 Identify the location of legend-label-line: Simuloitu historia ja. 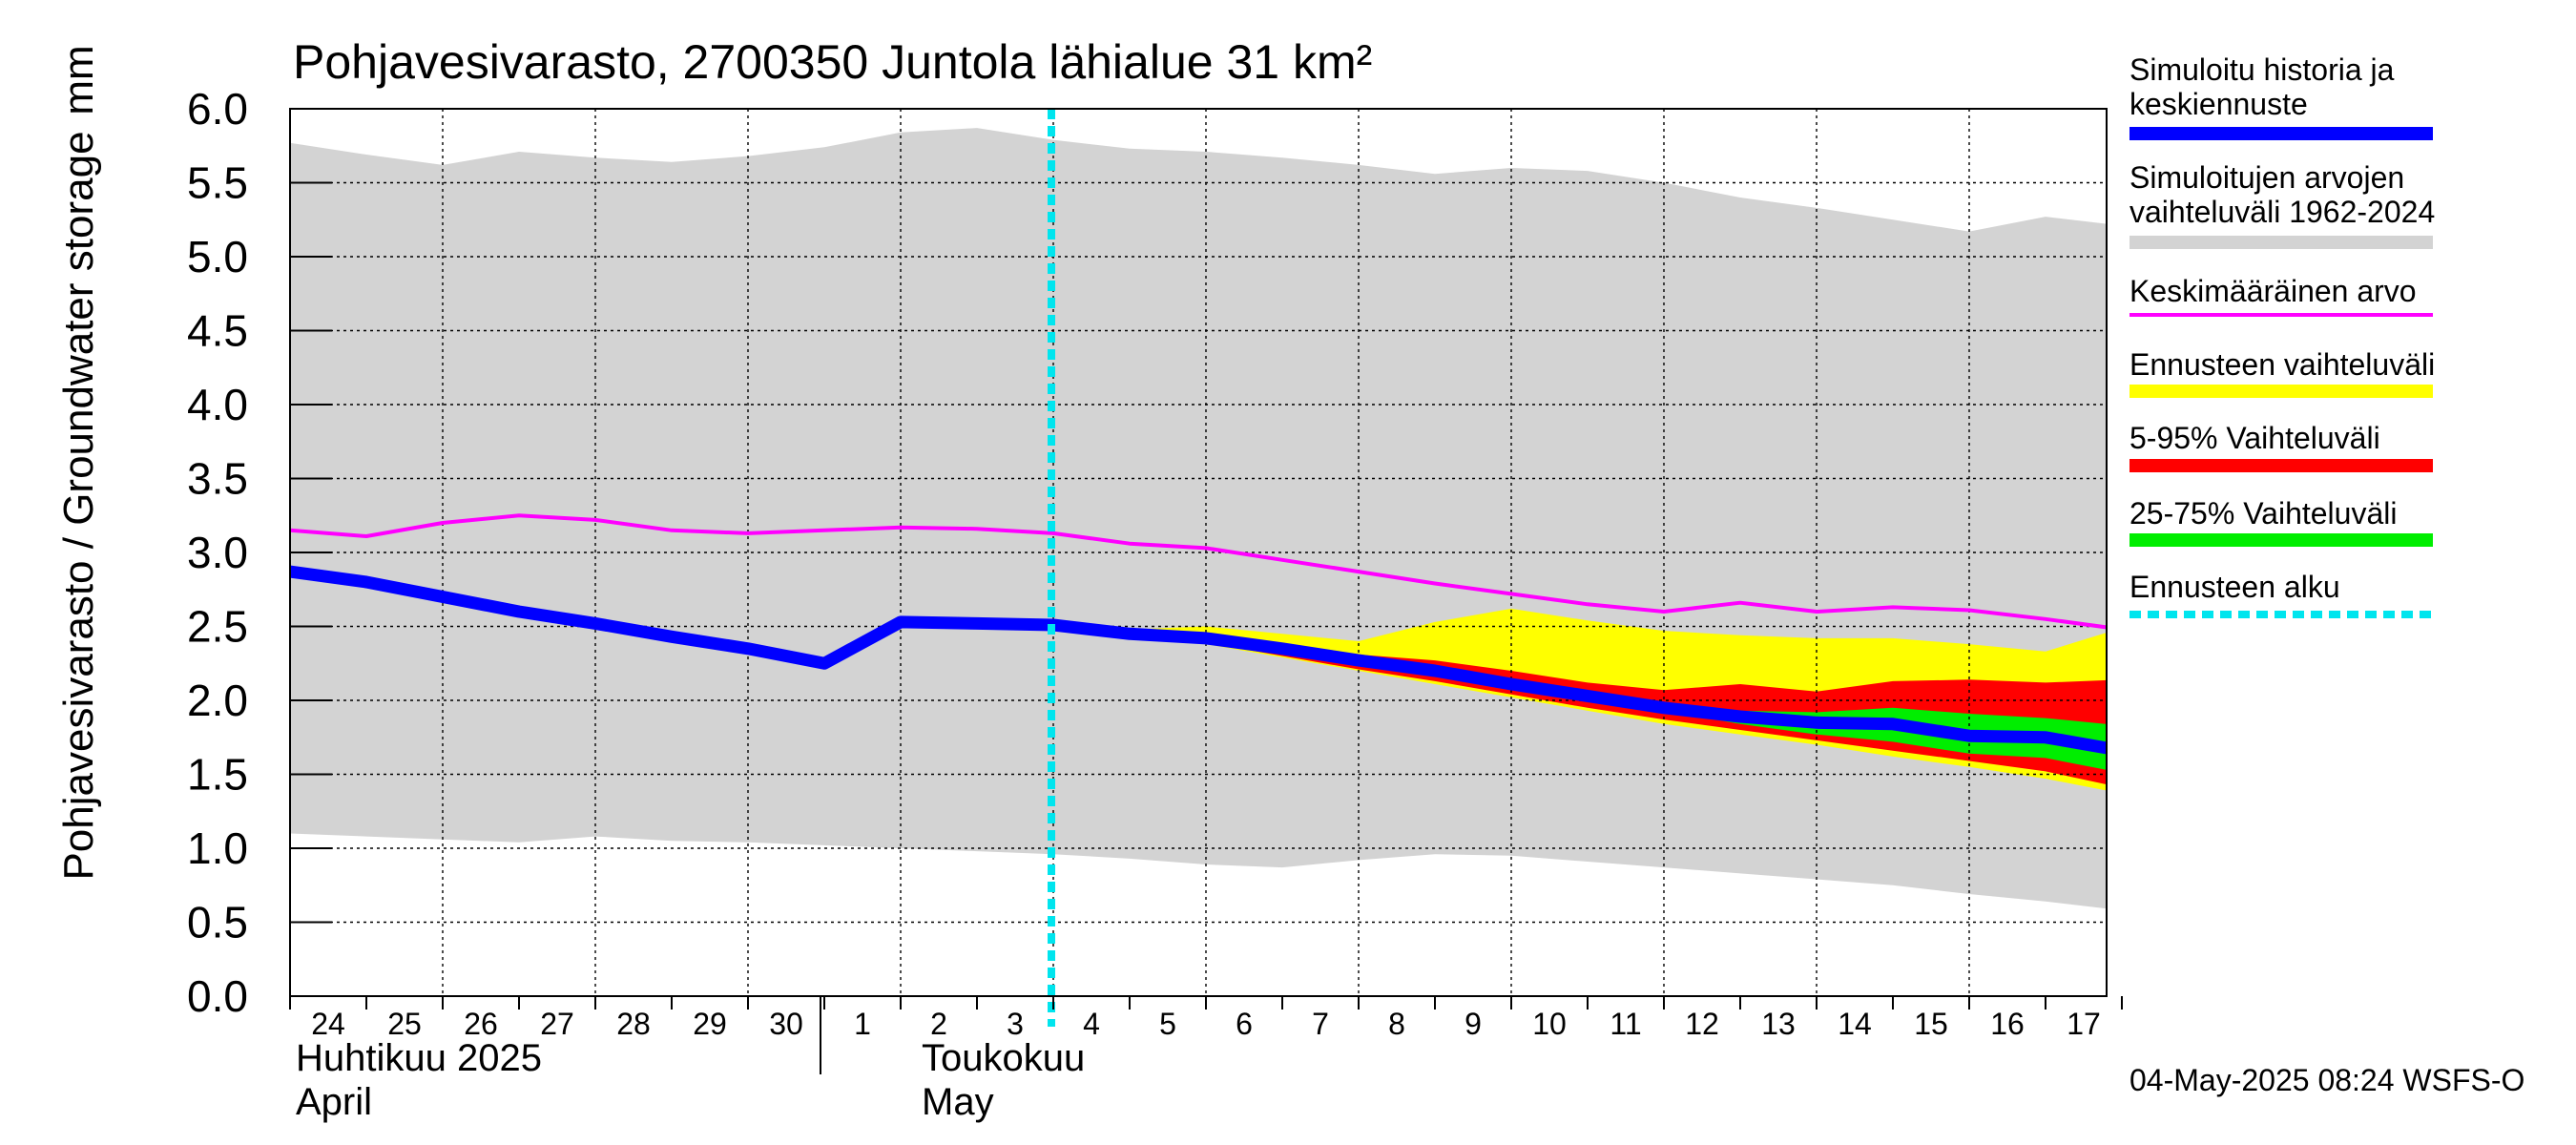
(2262, 69).